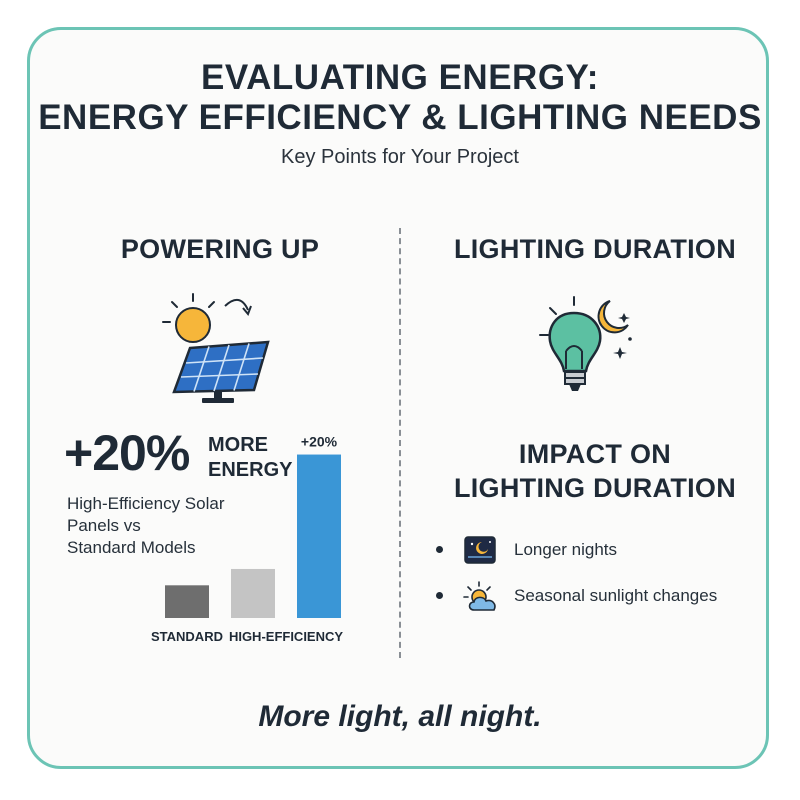  I want to click on list-item-seasonal-sunlight: Seasonal sunlight changes, so click(616, 595).